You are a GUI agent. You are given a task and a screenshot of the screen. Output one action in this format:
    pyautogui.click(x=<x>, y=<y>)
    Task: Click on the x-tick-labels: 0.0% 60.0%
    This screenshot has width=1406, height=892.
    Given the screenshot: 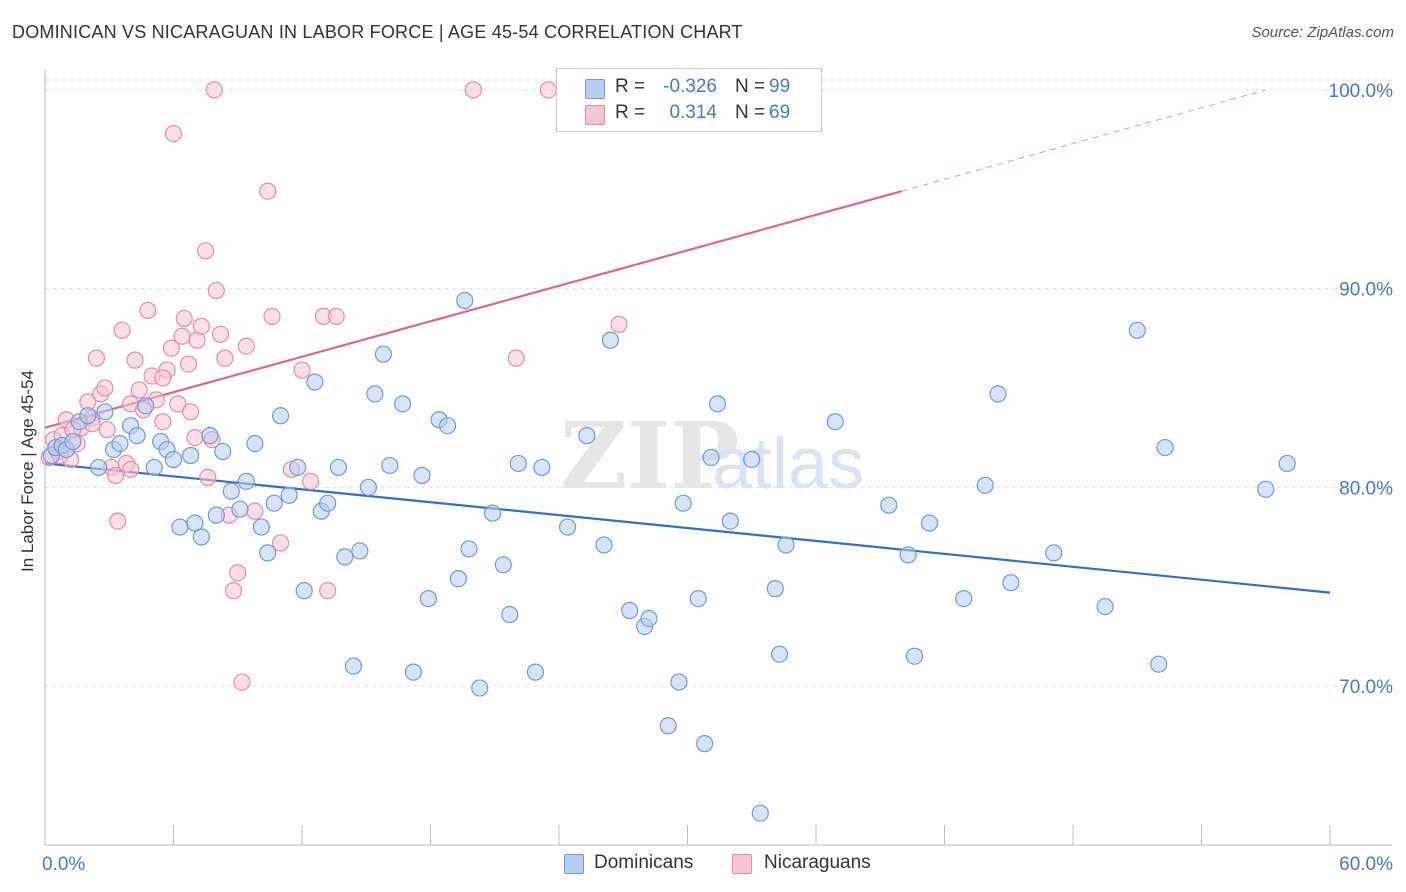 What is the action you would take?
    pyautogui.click(x=717, y=864)
    